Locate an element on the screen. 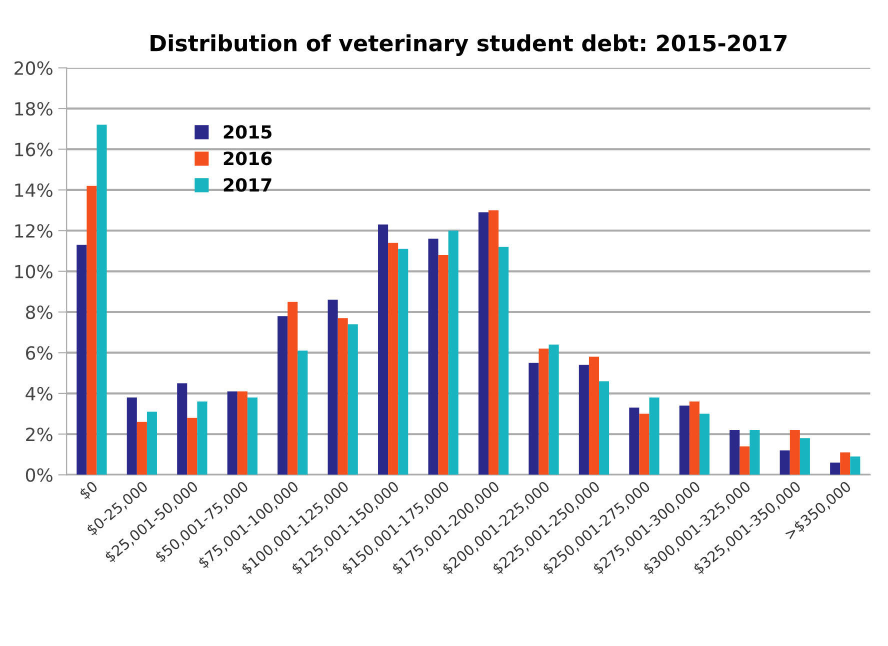 The image size is (888, 646). y-tick-label: 12% is located at coordinates (33, 231).